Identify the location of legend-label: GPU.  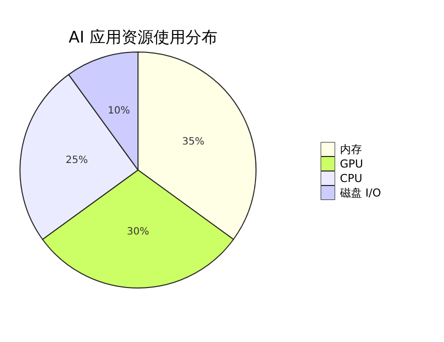
(352, 163).